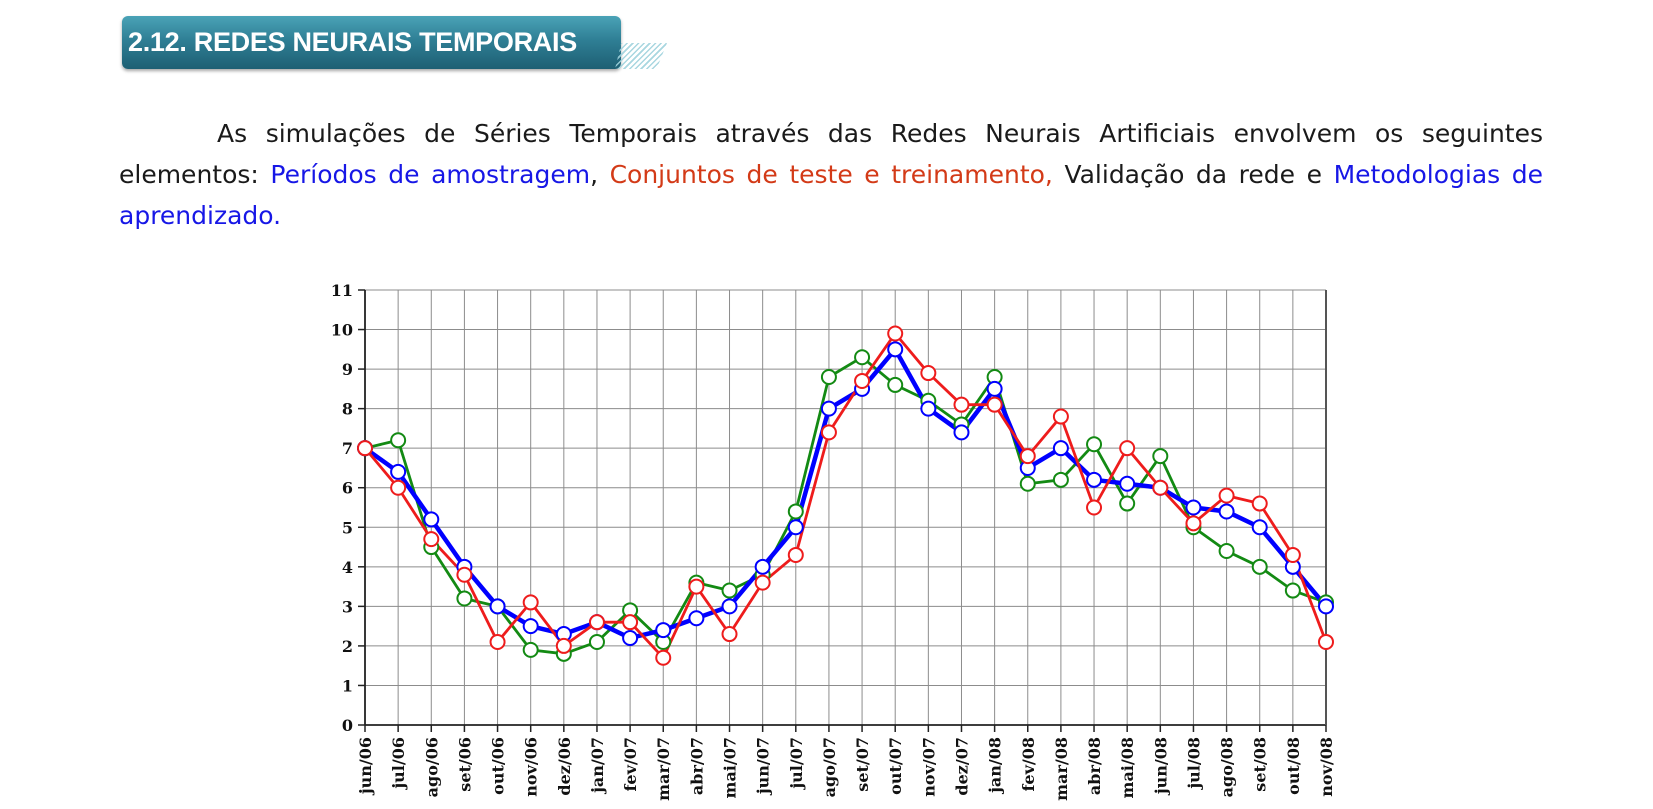 The height and width of the screenshot is (809, 1653). Describe the element at coordinates (730, 767) in the screenshot. I see `x-tick-label: mai/07` at that location.